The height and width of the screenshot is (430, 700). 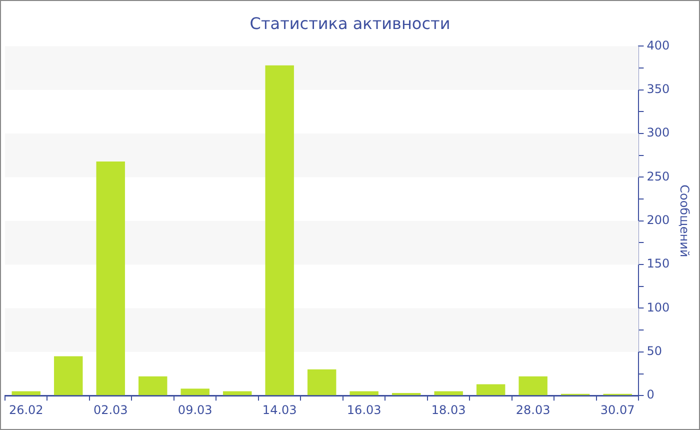 I want to click on x-tick-label: 02.03, so click(x=110, y=409).